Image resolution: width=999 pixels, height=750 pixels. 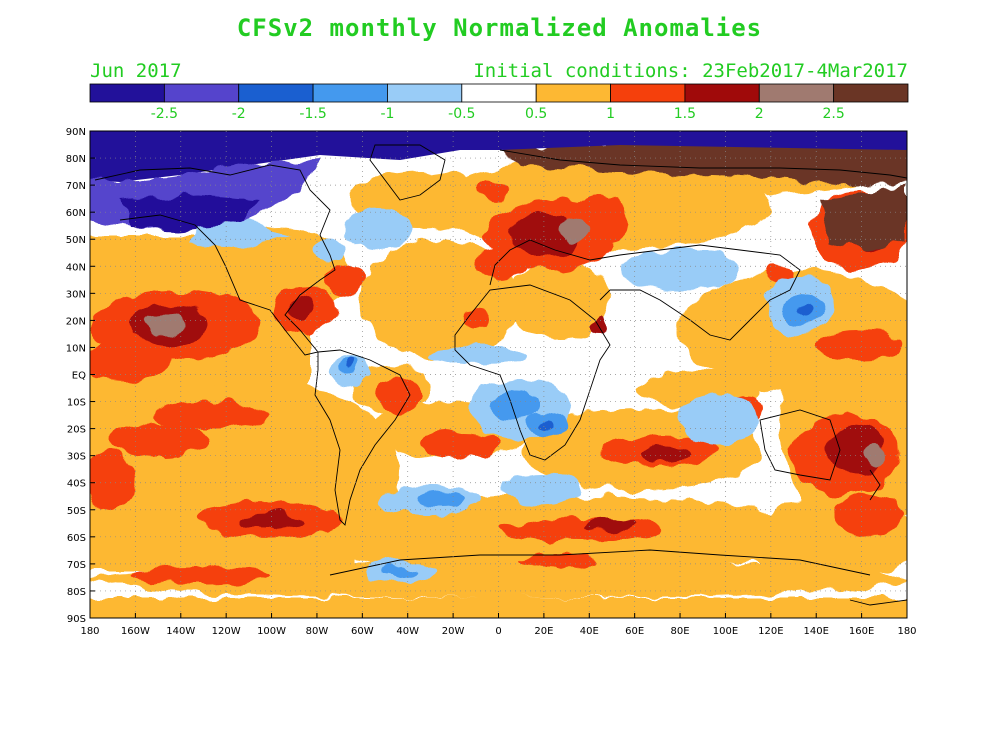 What do you see at coordinates (871, 93) in the screenshot?
I see `colorbar-swatch` at bounding box center [871, 93].